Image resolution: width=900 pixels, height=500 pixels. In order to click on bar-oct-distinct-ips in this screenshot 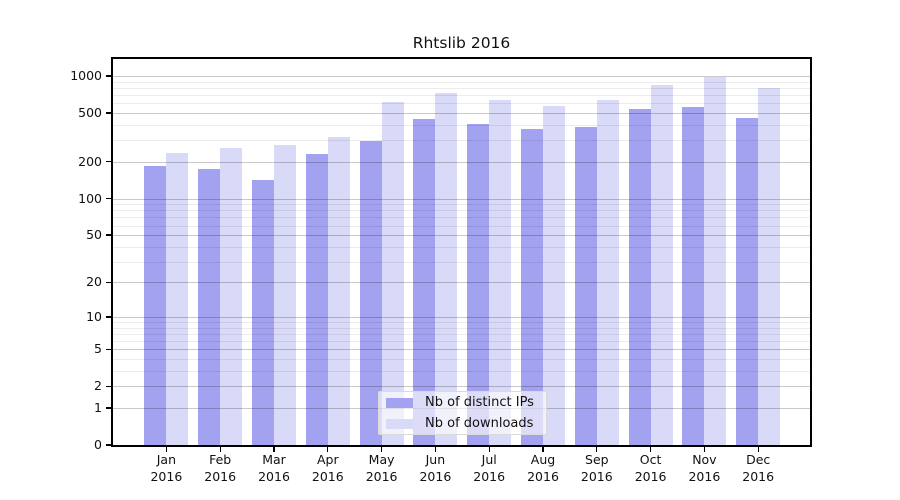, I will do `click(639, 276)`.